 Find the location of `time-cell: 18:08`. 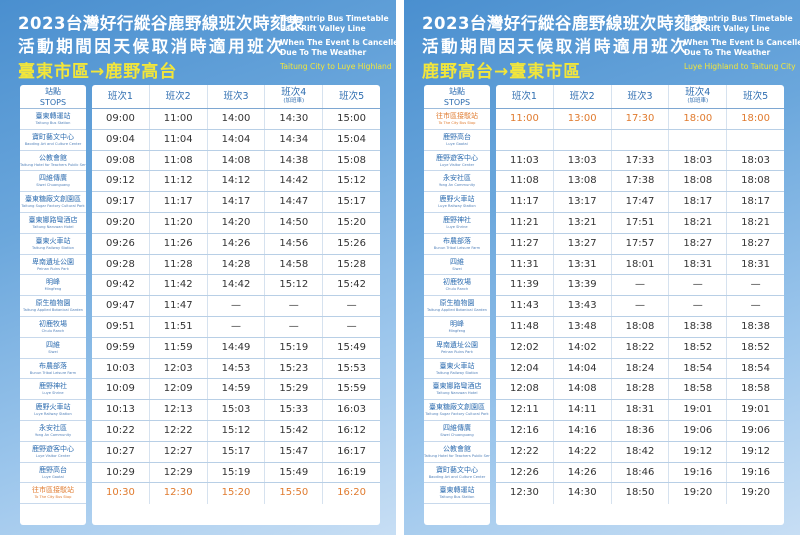

time-cell: 18:08 is located at coordinates (641, 326).